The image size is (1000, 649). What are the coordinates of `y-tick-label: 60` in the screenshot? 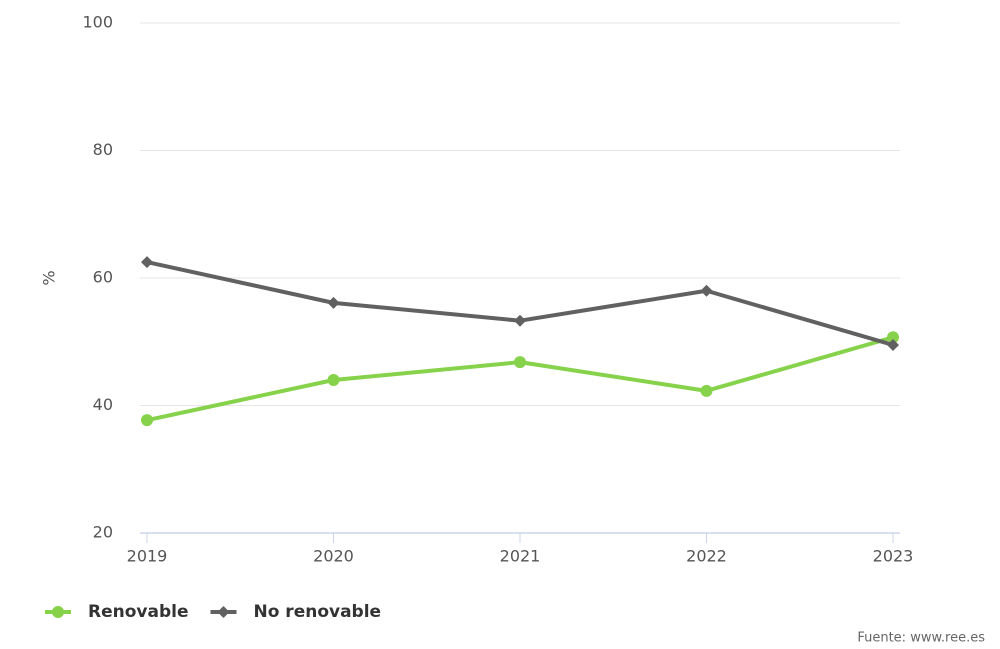 It's located at (103, 277).